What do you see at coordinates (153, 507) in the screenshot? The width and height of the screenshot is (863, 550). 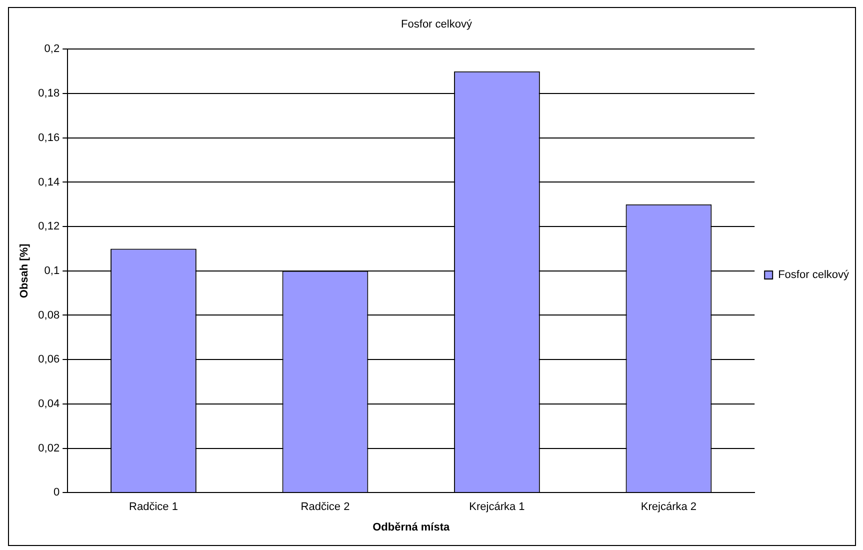 I see `x-tick-label: Radčice 1` at bounding box center [153, 507].